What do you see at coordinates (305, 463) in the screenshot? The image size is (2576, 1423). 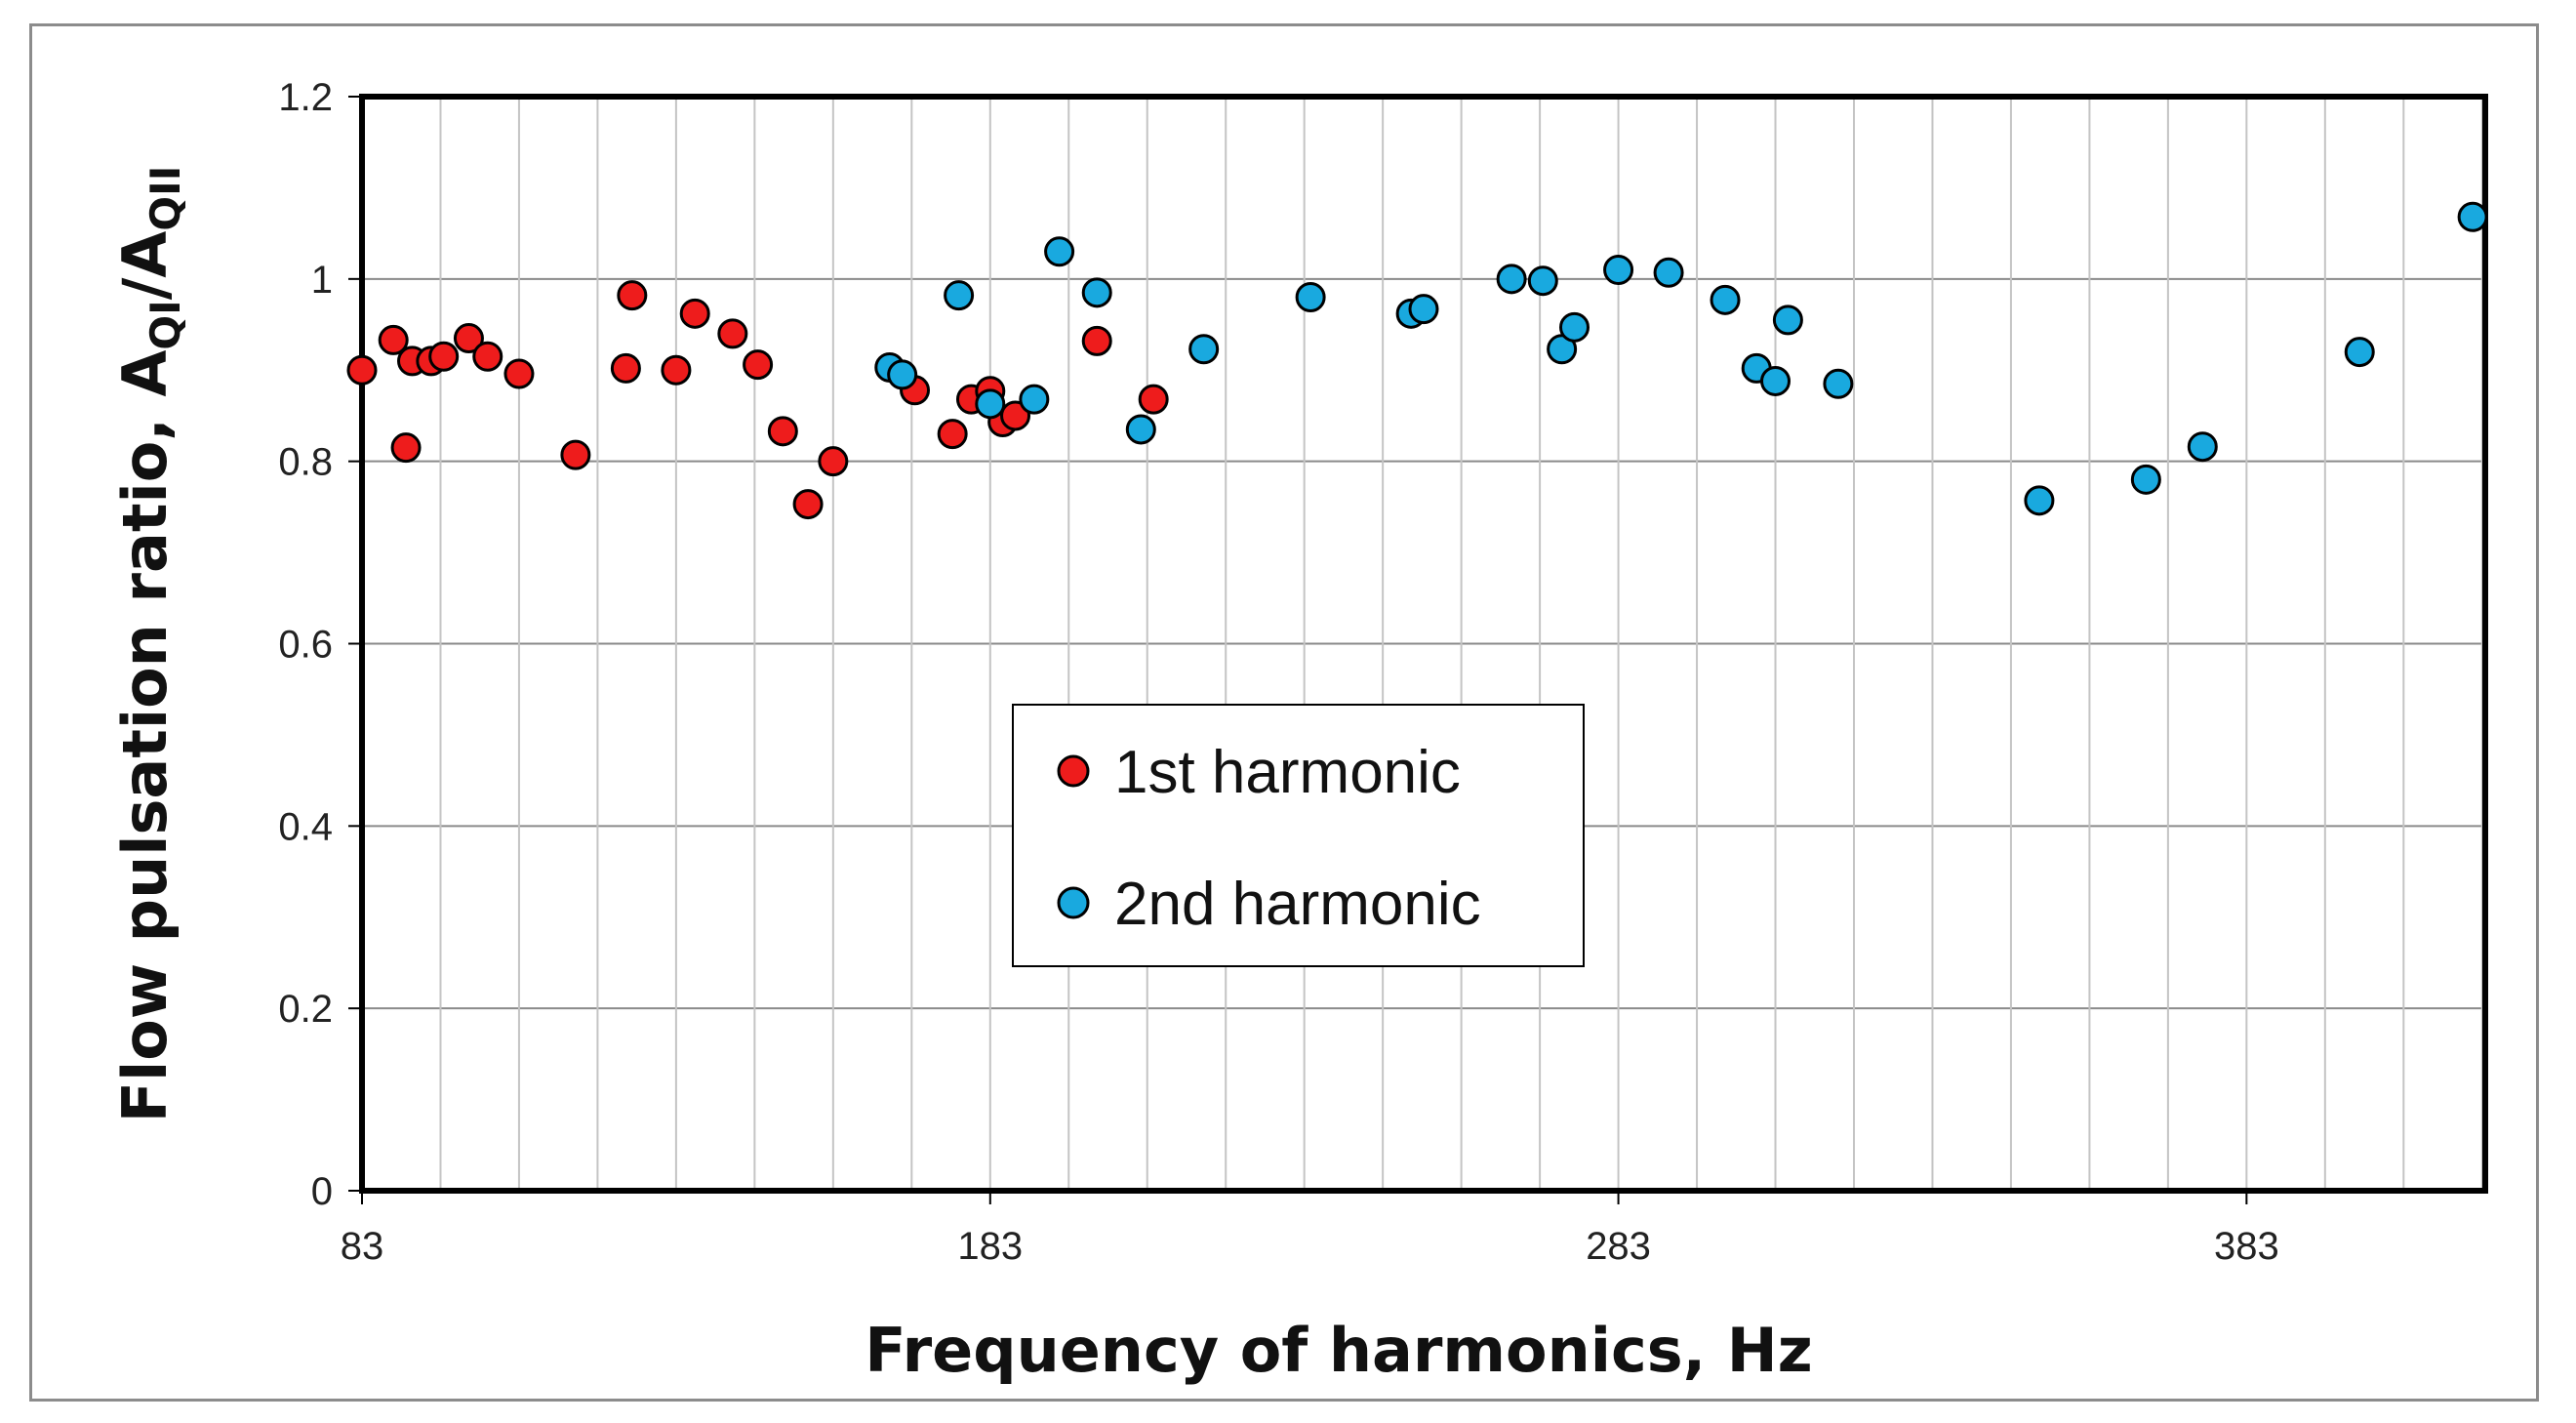 I see `y-tick-label: 0.8` at bounding box center [305, 463].